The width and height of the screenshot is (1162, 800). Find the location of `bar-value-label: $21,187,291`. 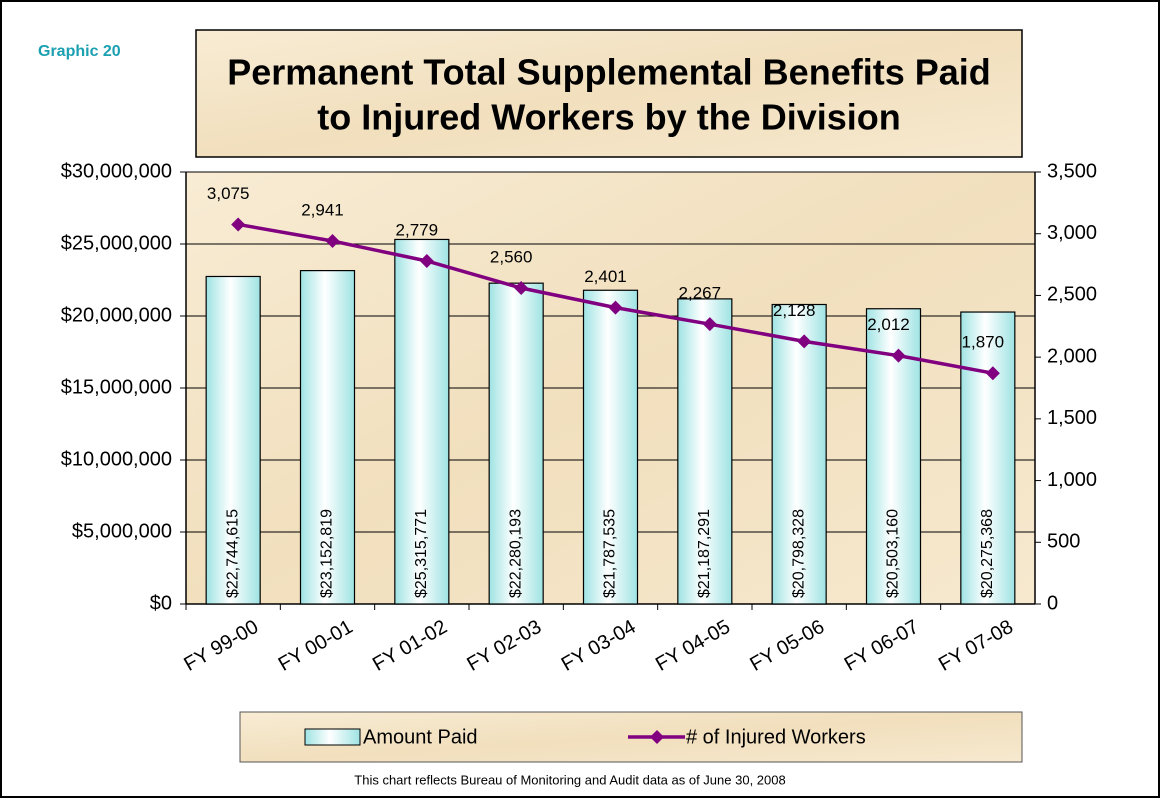

bar-value-label: $21,187,291 is located at coordinates (704, 553).